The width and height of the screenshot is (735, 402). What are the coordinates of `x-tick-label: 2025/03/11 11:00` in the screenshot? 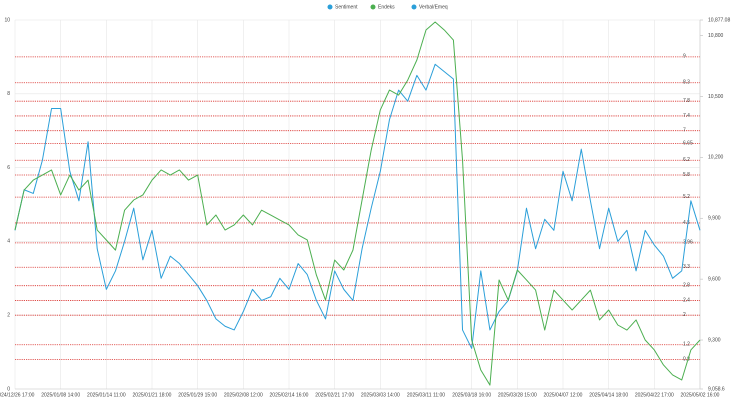 It's located at (426, 395).